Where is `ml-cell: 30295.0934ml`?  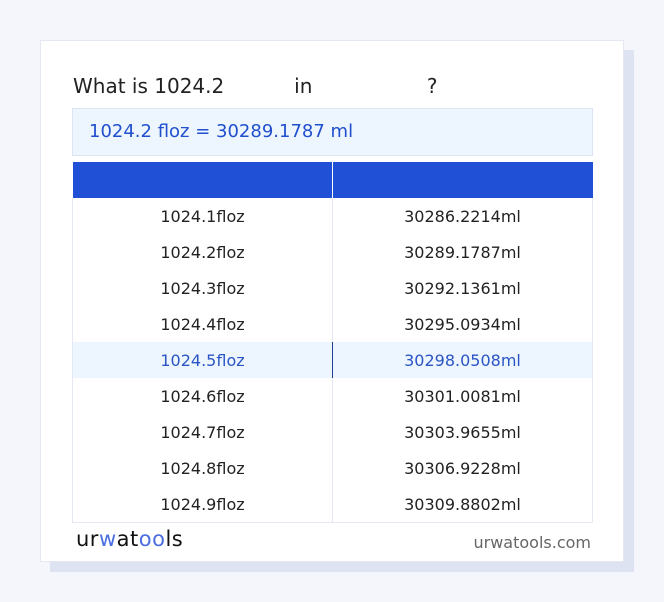 ml-cell: 30295.0934ml is located at coordinates (462, 324).